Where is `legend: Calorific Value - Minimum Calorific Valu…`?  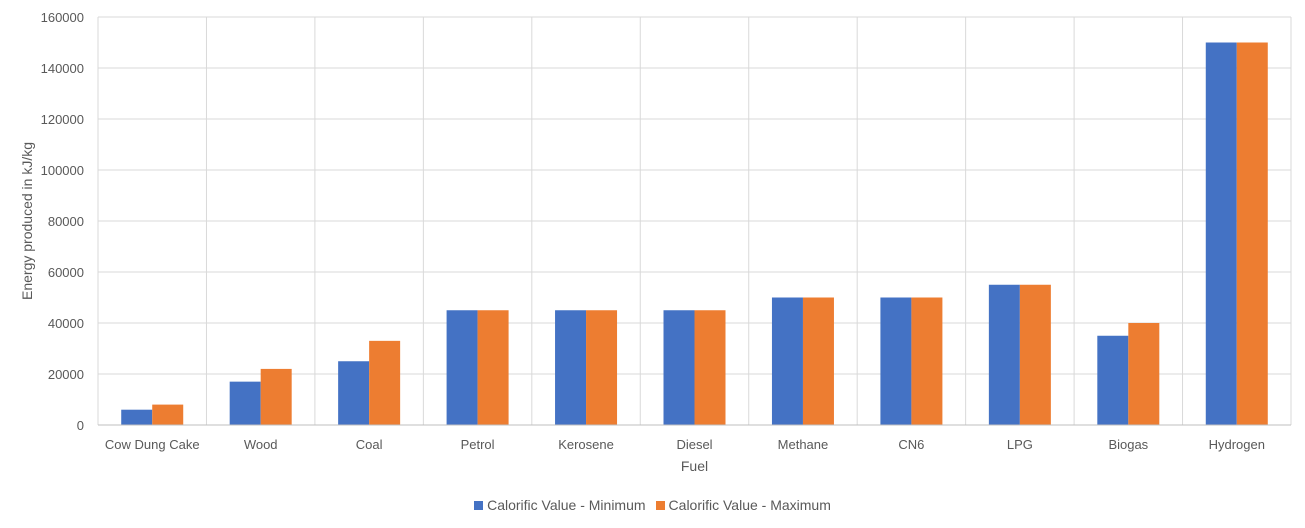 legend: Calorific Value - Minimum Calorific Valu… is located at coordinates (652, 505).